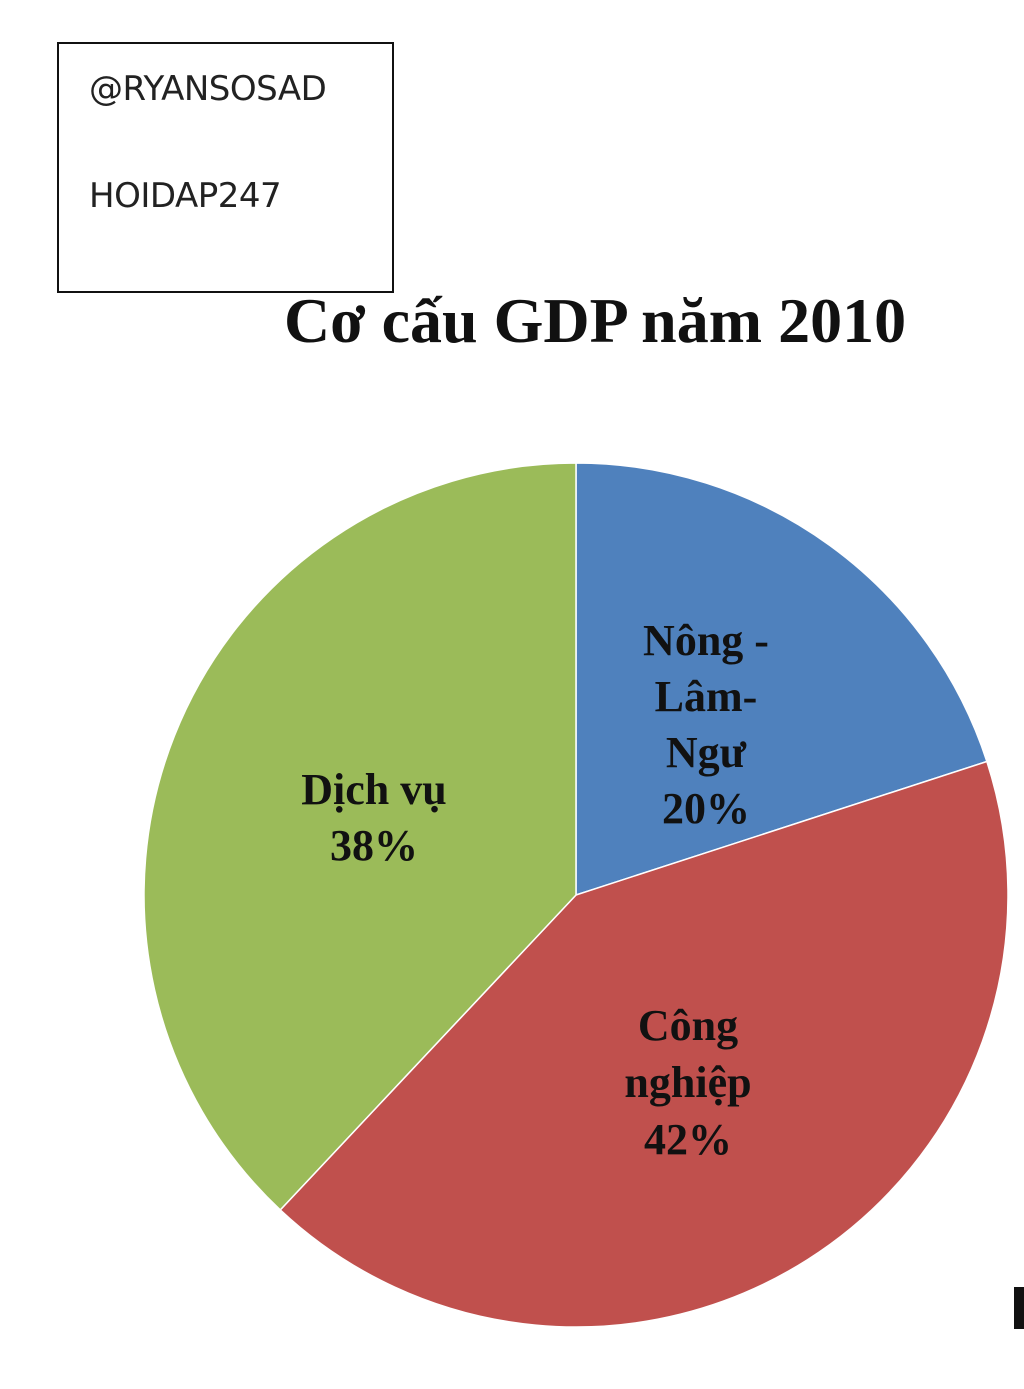 Image resolution: width=1024 pixels, height=1389 pixels. I want to click on pie-slice-label-2: Công nghiệp 42%, so click(687, 1082).